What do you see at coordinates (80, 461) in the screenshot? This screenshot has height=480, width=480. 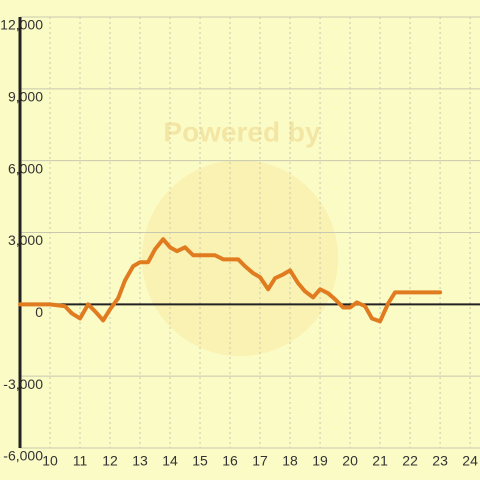 I see `x-tick-label: 11` at bounding box center [80, 461].